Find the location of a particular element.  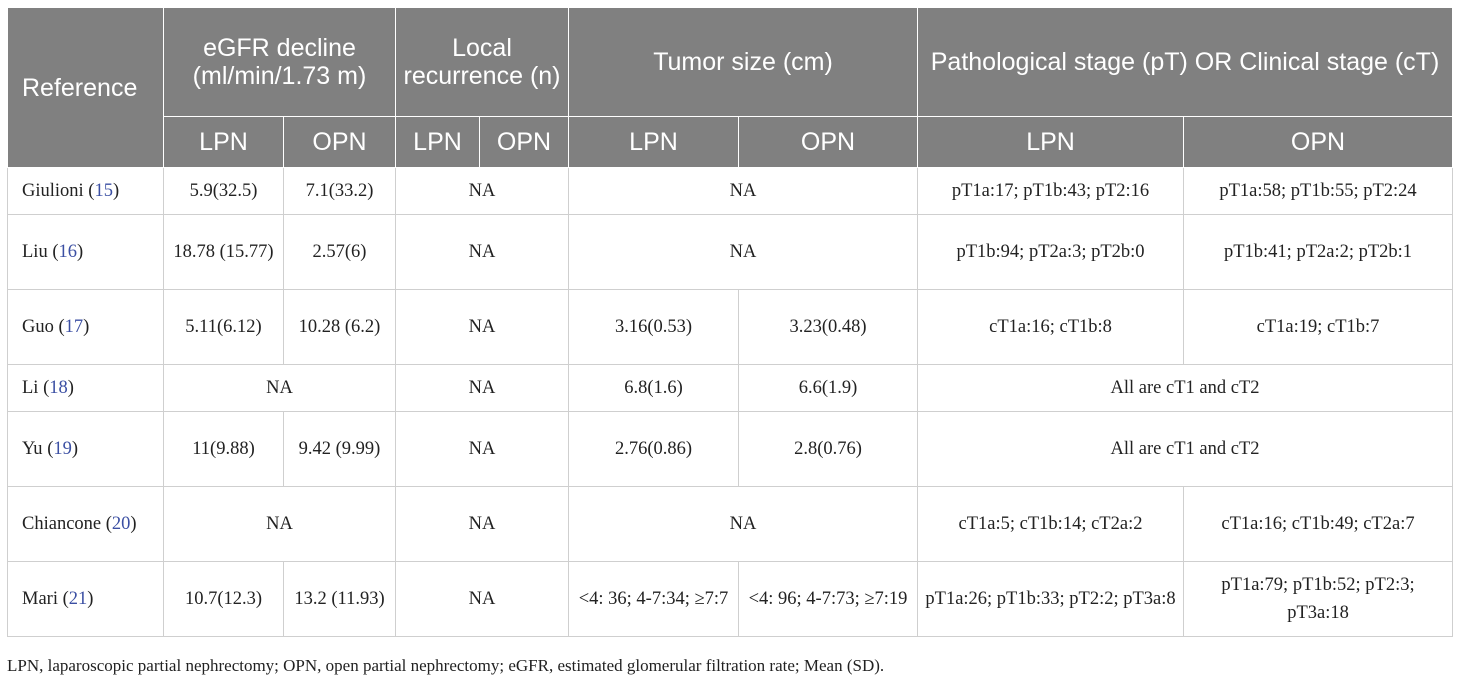

egfr-opn-cell: 2.57(6) is located at coordinates (339, 252).